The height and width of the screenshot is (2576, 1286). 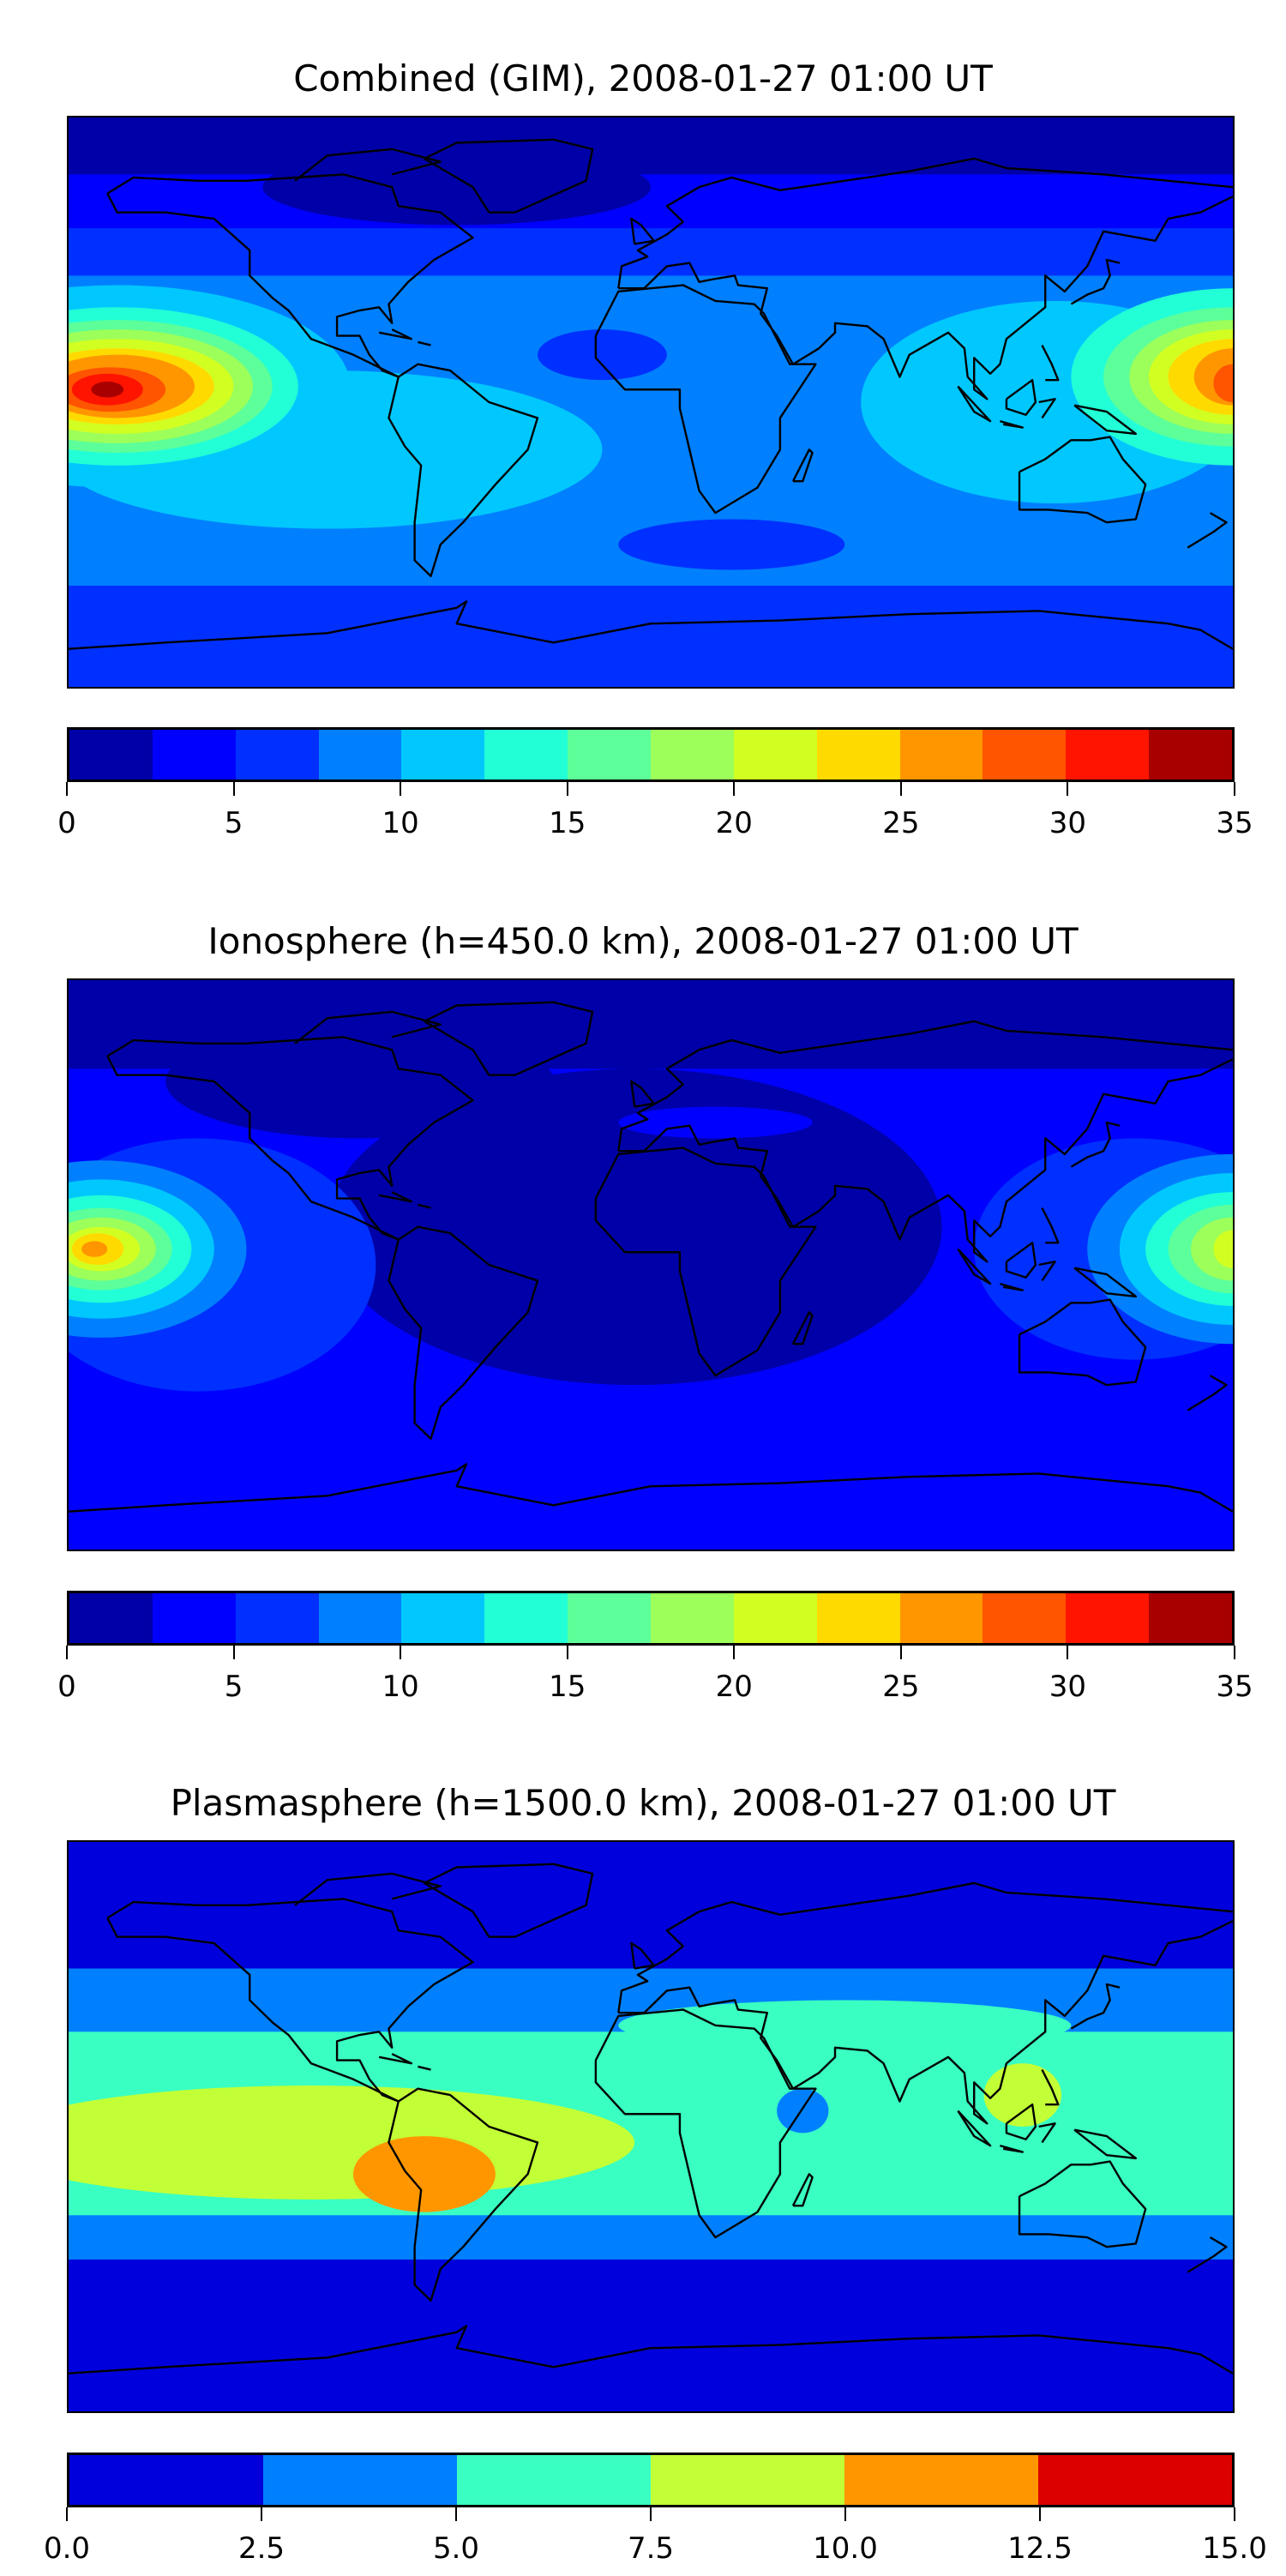 What do you see at coordinates (400, 823) in the screenshot?
I see `colorbar-tick-label: 10` at bounding box center [400, 823].